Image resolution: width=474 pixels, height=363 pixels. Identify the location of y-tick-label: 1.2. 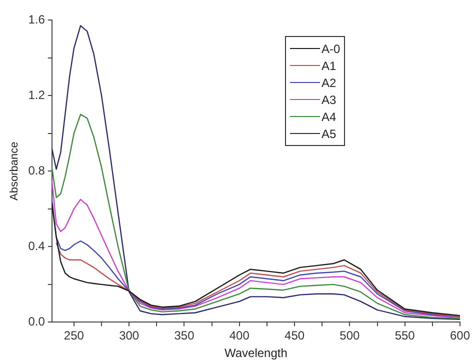
(37, 95).